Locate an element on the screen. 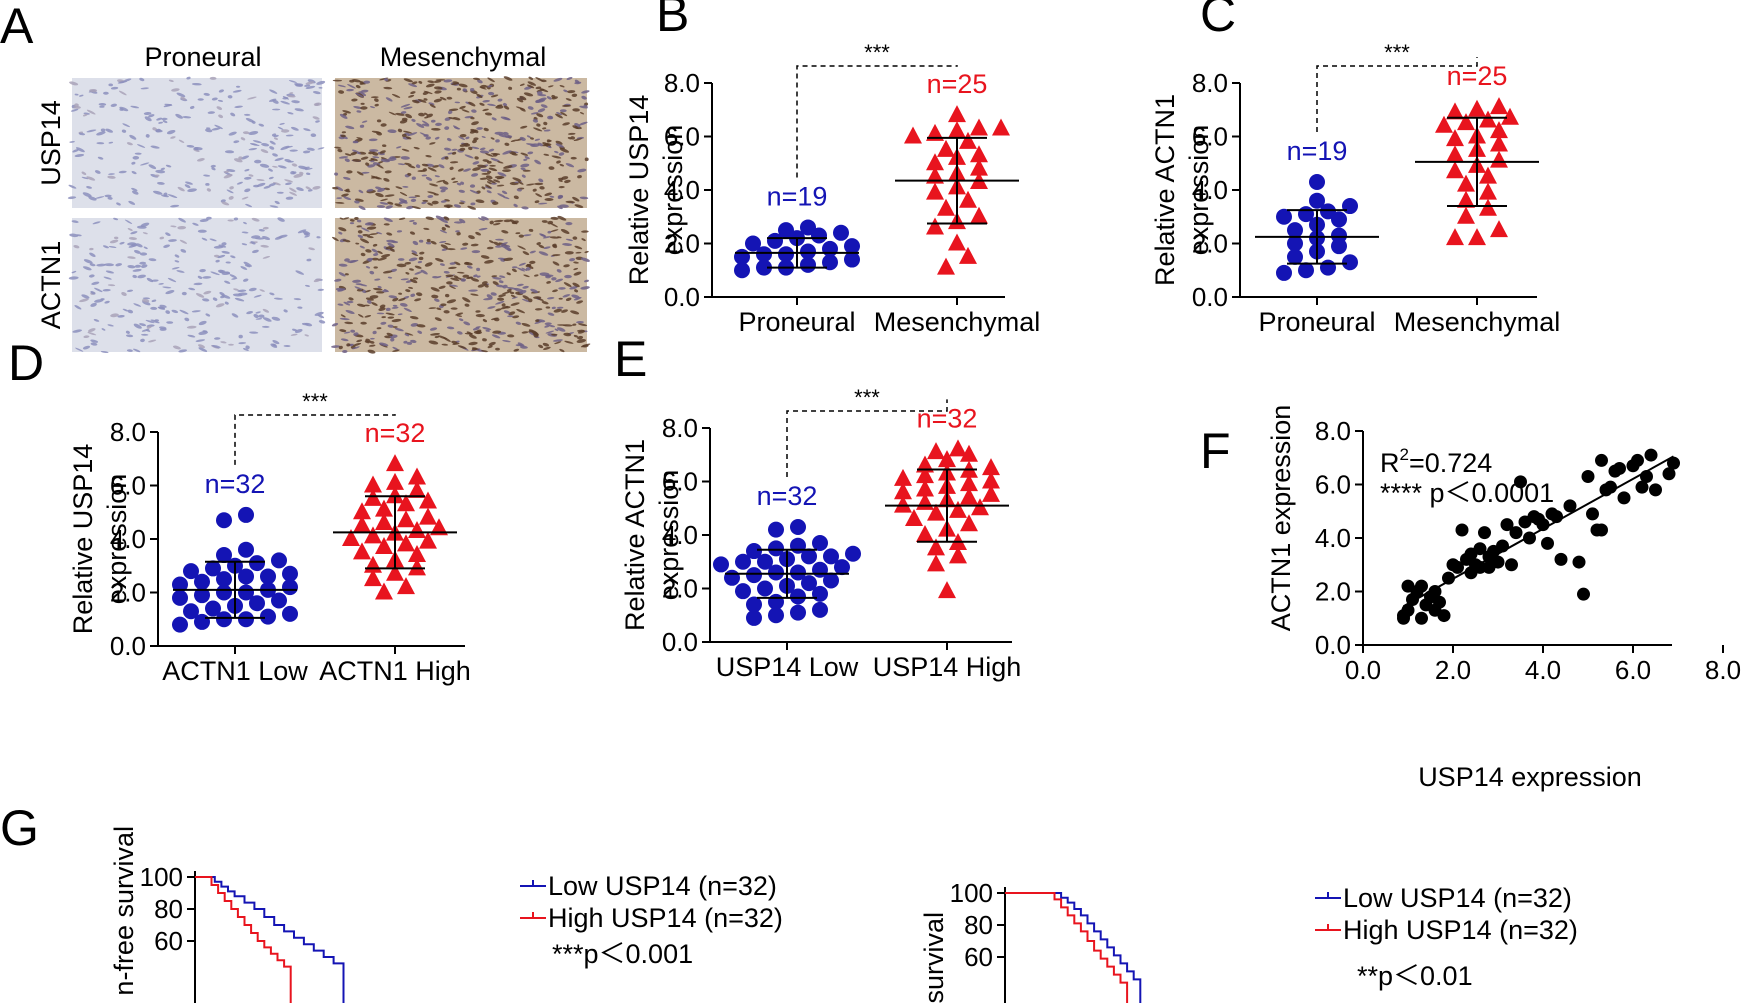 This screenshot has height=1003, width=1750. significance-stars: *** is located at coordinates (877, 52).